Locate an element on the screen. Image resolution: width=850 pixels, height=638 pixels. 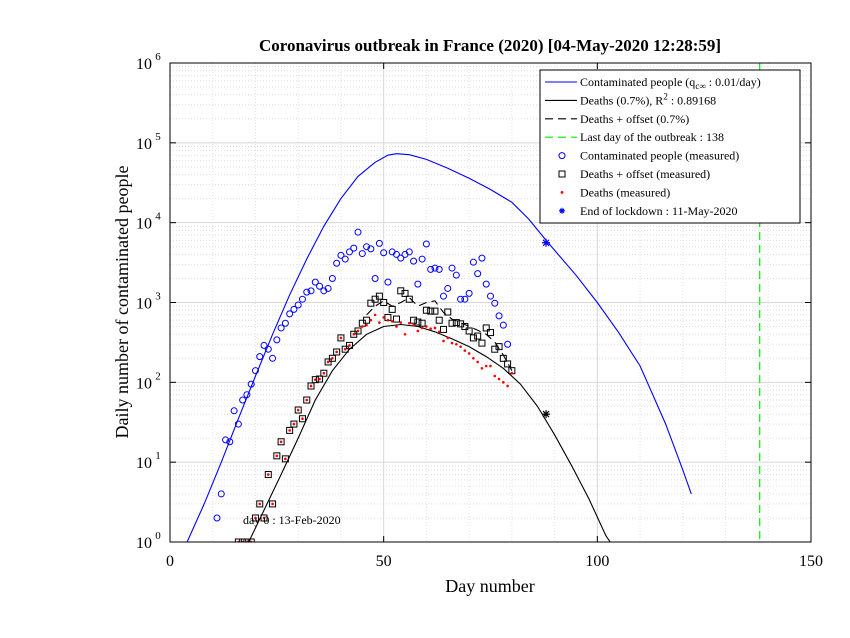
legend-entry-label: Deaths + offset (measured) is located at coordinates (645, 174).